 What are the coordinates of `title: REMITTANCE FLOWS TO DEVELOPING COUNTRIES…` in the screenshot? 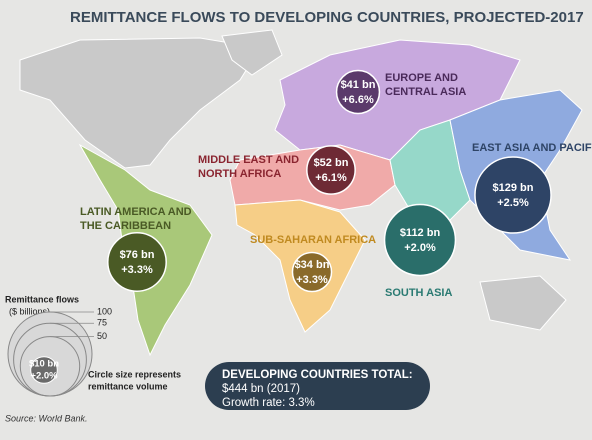 It's located at (327, 17).